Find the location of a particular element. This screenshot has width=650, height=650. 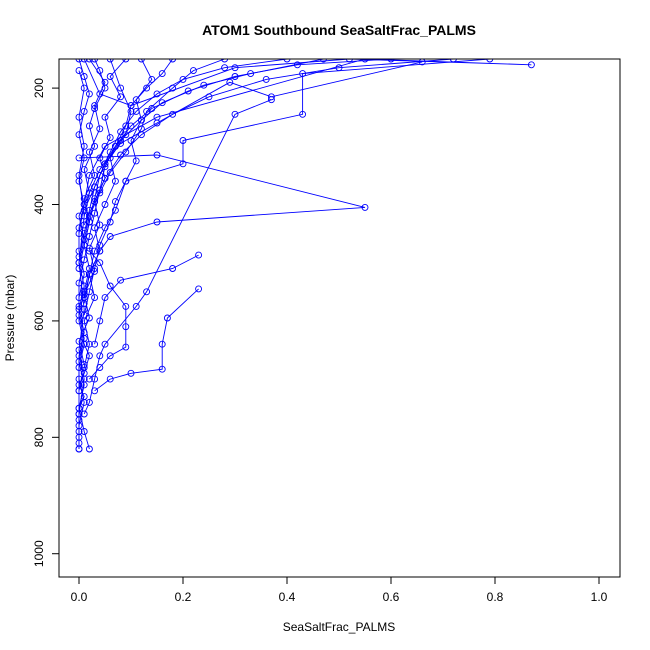

x-tick-label: 0.4 is located at coordinates (287, 597).